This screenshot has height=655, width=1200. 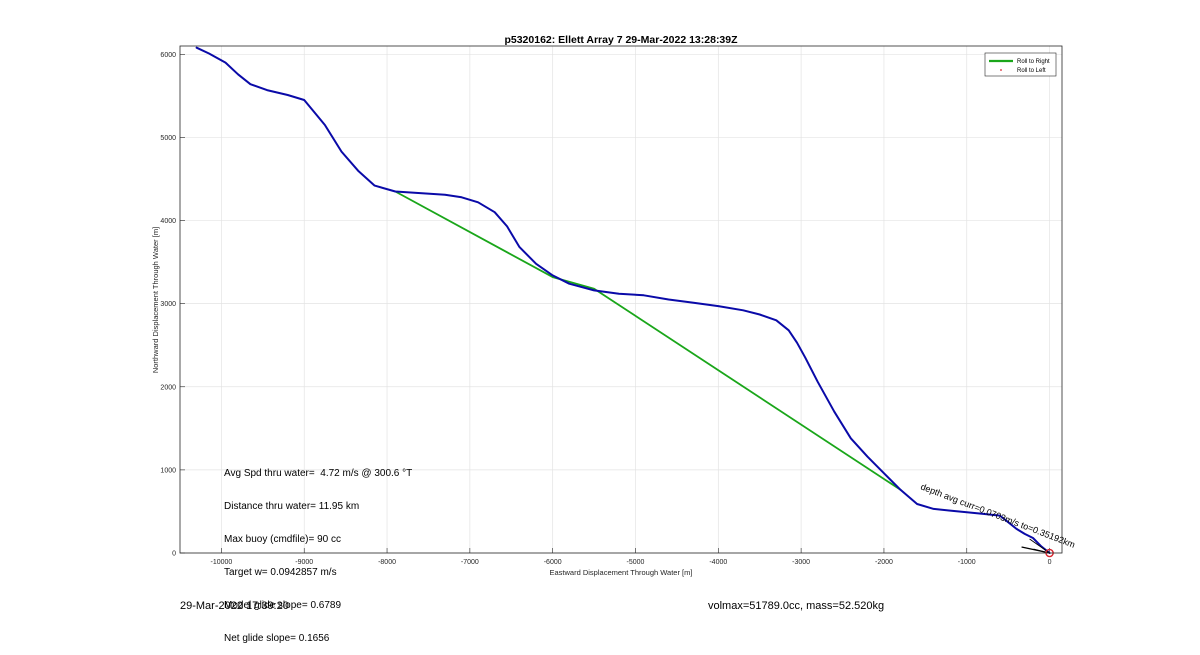 I want to click on stat-target-w: Target w= 0.0942857 m/s, so click(x=280, y=572).